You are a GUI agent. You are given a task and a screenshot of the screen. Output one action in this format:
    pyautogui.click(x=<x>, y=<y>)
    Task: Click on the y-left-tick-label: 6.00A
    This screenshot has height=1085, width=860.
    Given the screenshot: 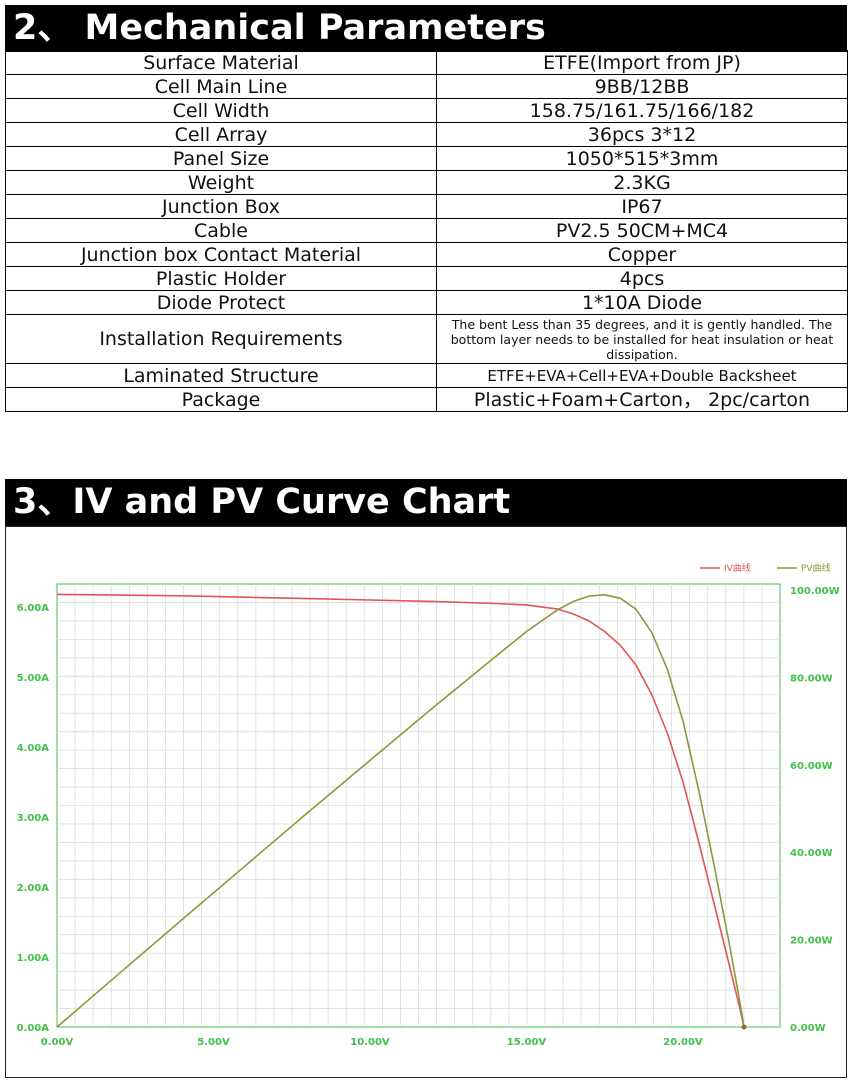 What is the action you would take?
    pyautogui.click(x=33, y=608)
    